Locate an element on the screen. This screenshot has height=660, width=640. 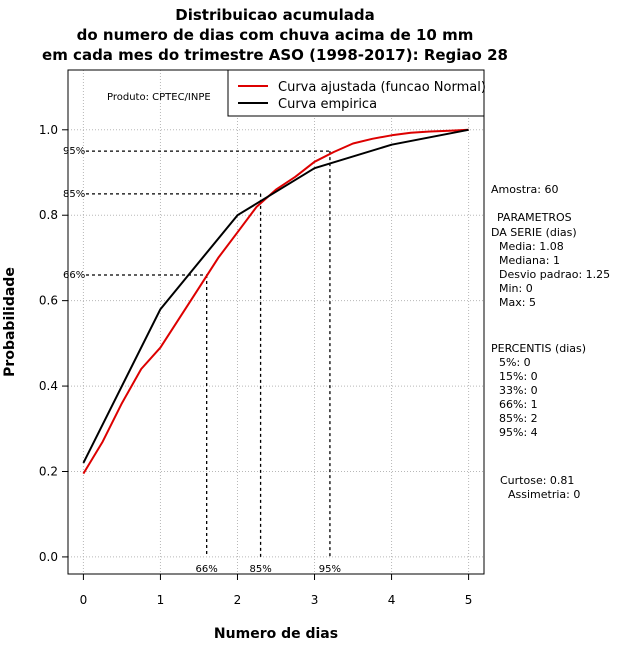
legend-box is located at coordinates (356, 93).